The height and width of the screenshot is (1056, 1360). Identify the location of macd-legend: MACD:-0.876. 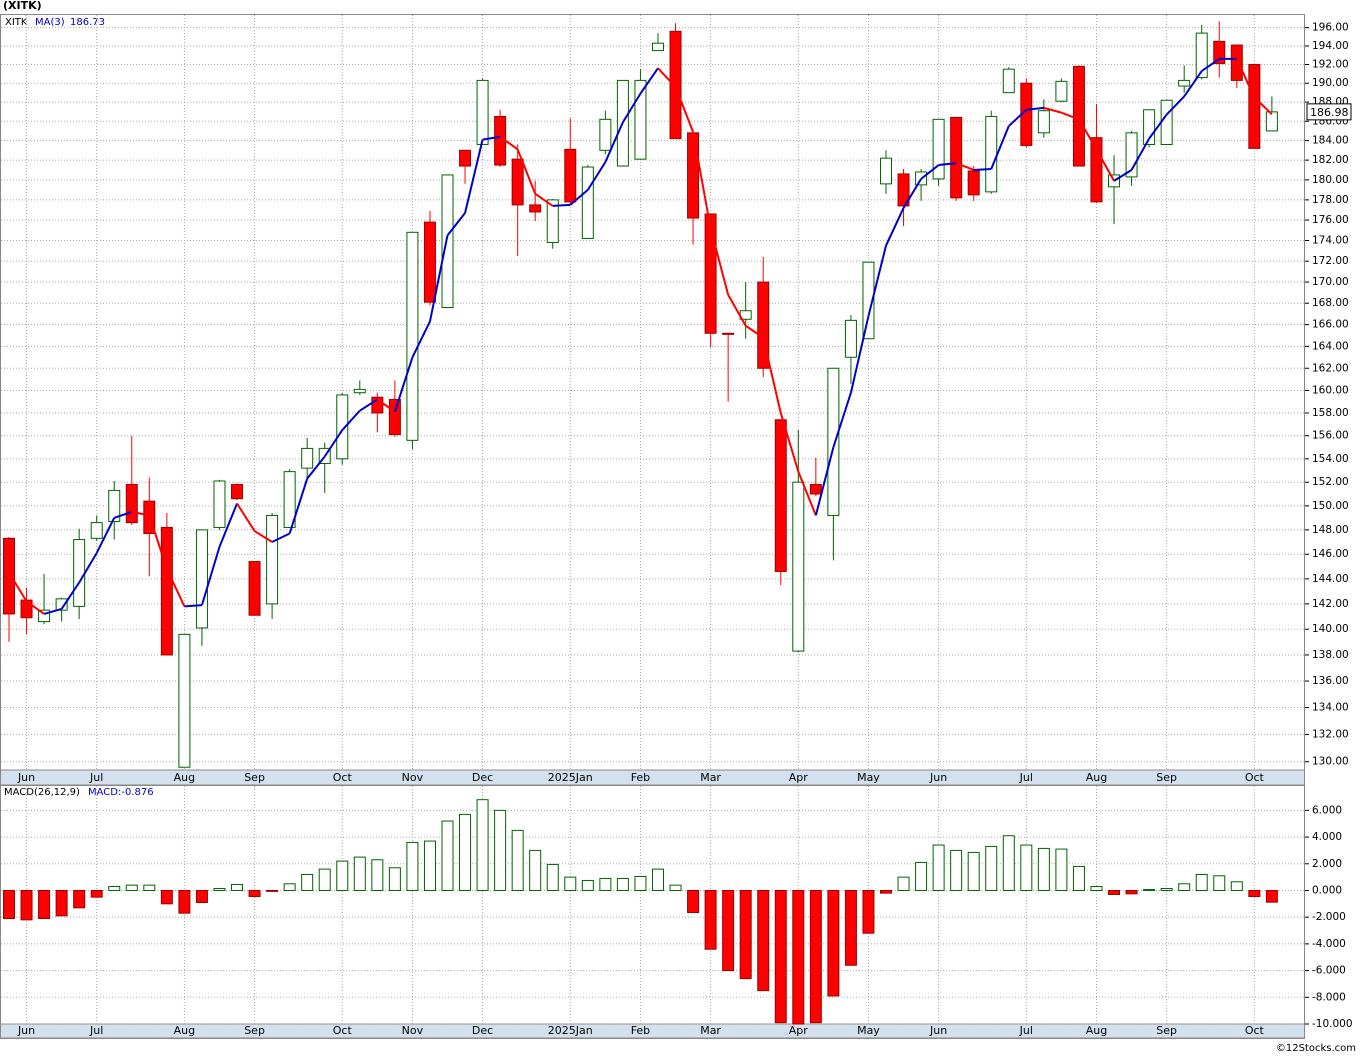
(121, 792).